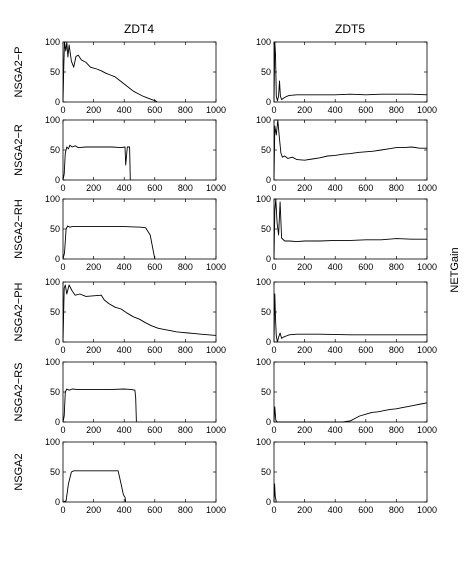  What do you see at coordinates (19, 150) in the screenshot?
I see `row-label: NSGA2−R` at bounding box center [19, 150].